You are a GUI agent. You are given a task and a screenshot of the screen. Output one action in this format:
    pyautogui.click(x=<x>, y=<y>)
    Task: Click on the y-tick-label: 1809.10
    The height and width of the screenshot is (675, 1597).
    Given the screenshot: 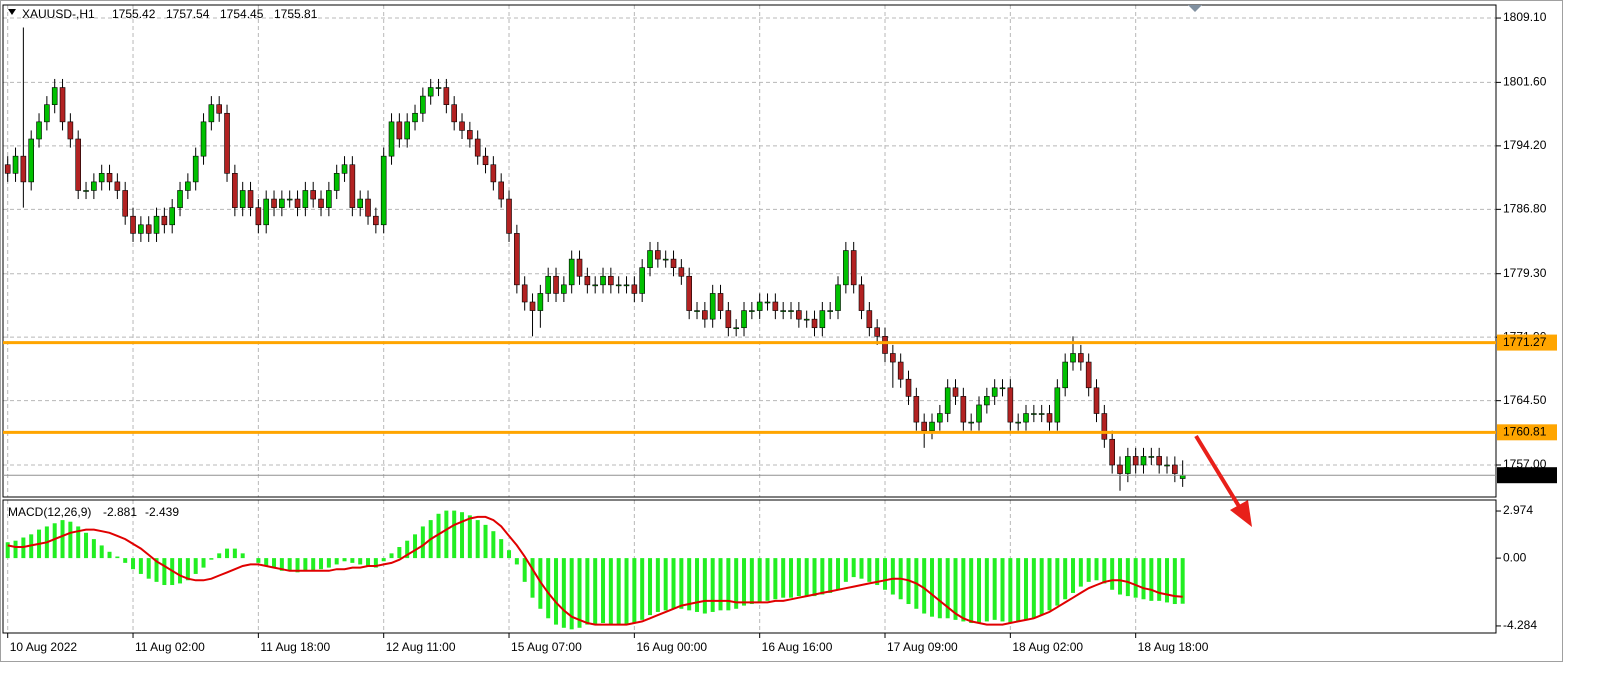 What is the action you would take?
    pyautogui.click(x=1525, y=17)
    